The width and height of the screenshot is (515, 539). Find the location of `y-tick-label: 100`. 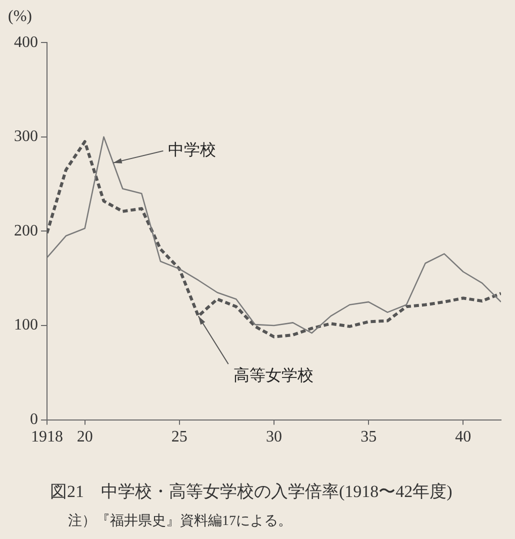

y-tick-label: 100 is located at coordinates (26, 325).